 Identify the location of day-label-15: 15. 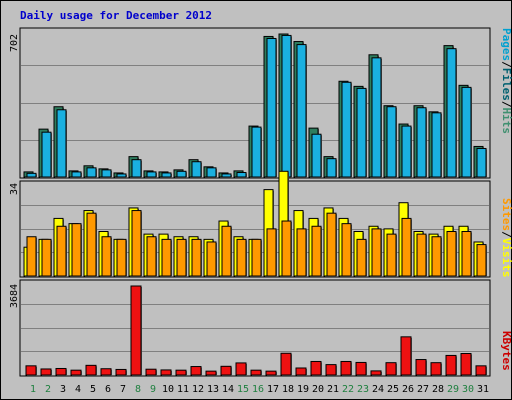
(243, 389).